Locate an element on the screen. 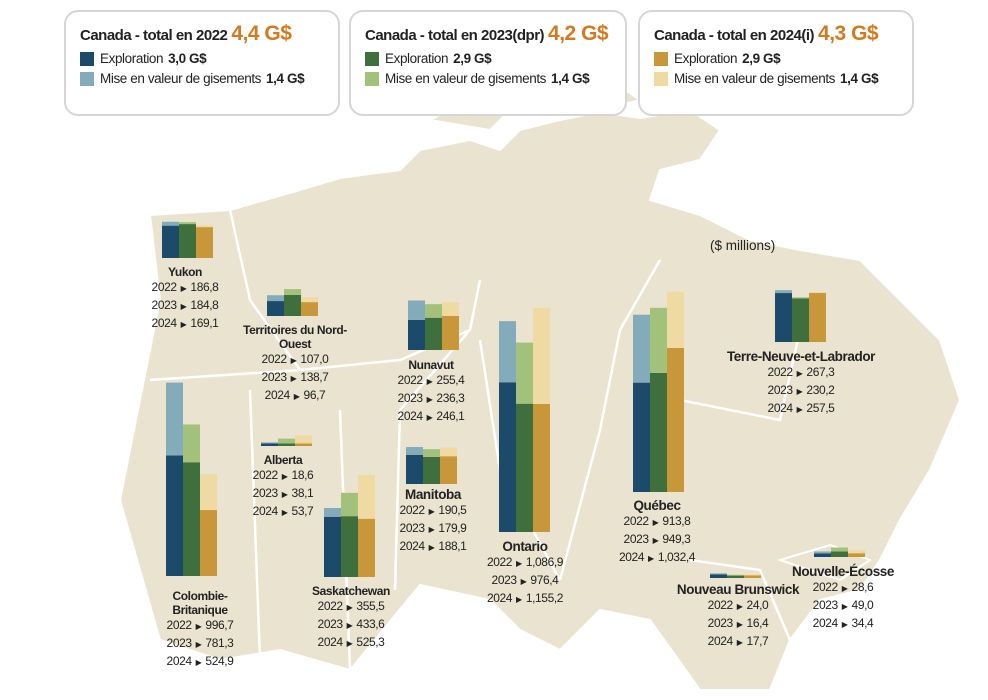 The width and height of the screenshot is (988, 700). value-row: 2024 ▶ 1,032,4 is located at coordinates (657, 558).